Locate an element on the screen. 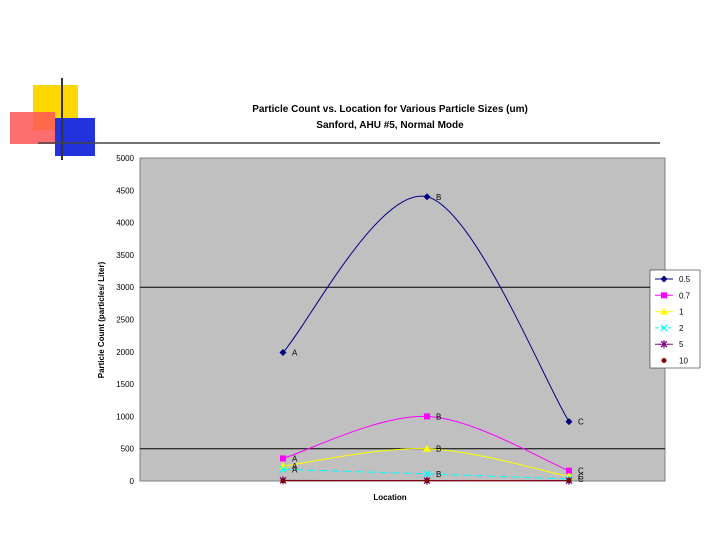 The image size is (720, 540). legend-item-0.7: 0.7 is located at coordinates (673, 295).